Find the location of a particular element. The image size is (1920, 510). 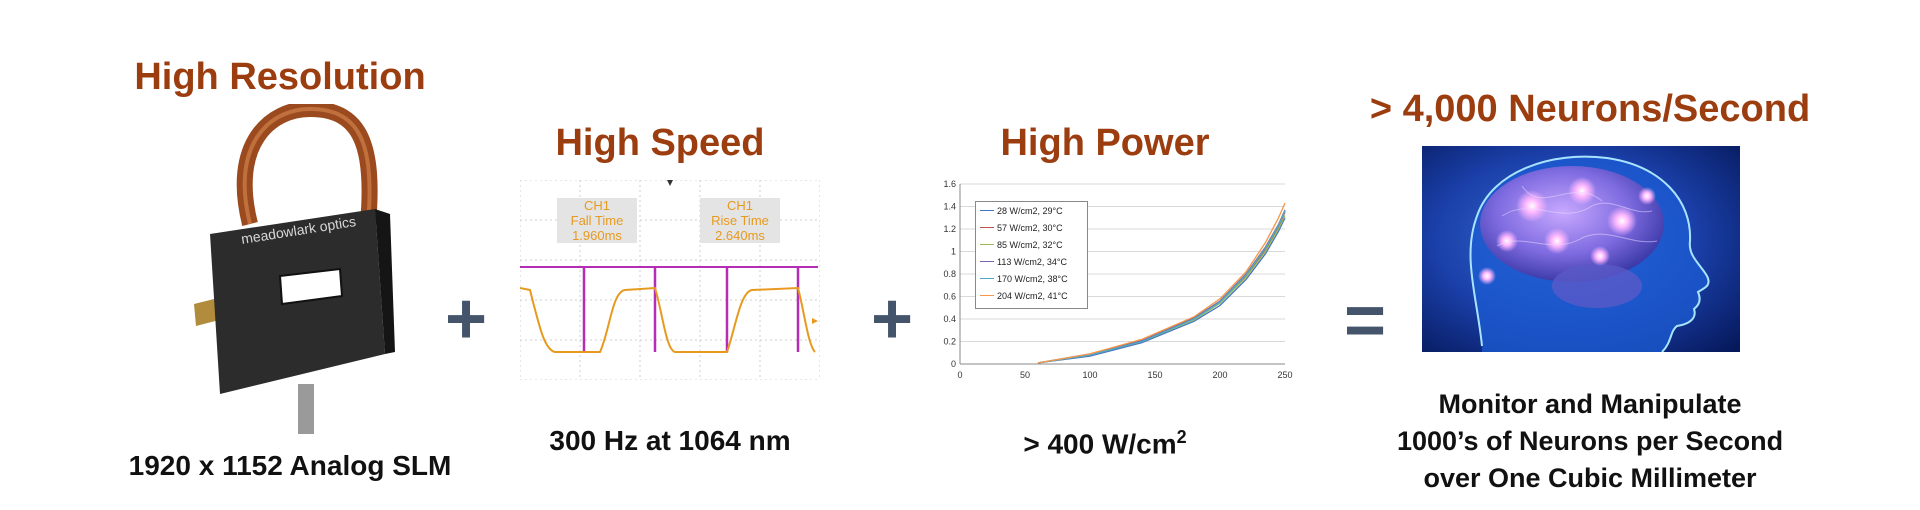

legend-entry-3: 85 W/cm2, 32°C is located at coordinates (1031, 244).